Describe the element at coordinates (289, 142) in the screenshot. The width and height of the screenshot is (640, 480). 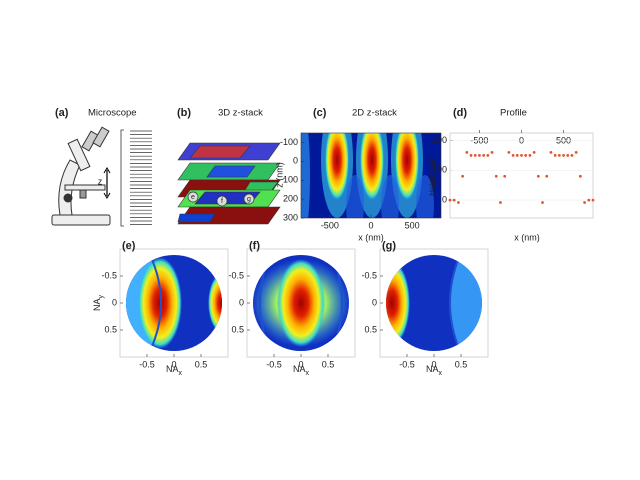
I see `y-tick-label: -100` at that location.